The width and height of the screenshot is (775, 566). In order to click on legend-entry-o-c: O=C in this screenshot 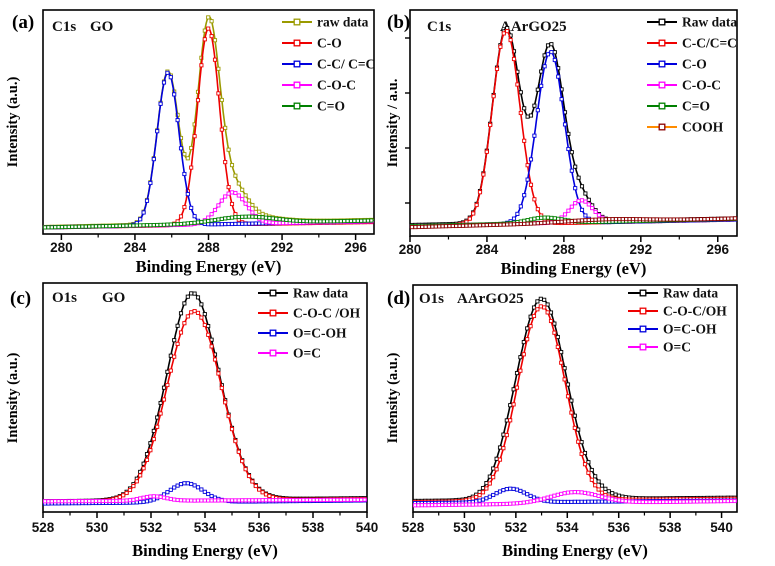, I will do `click(289, 353)`.